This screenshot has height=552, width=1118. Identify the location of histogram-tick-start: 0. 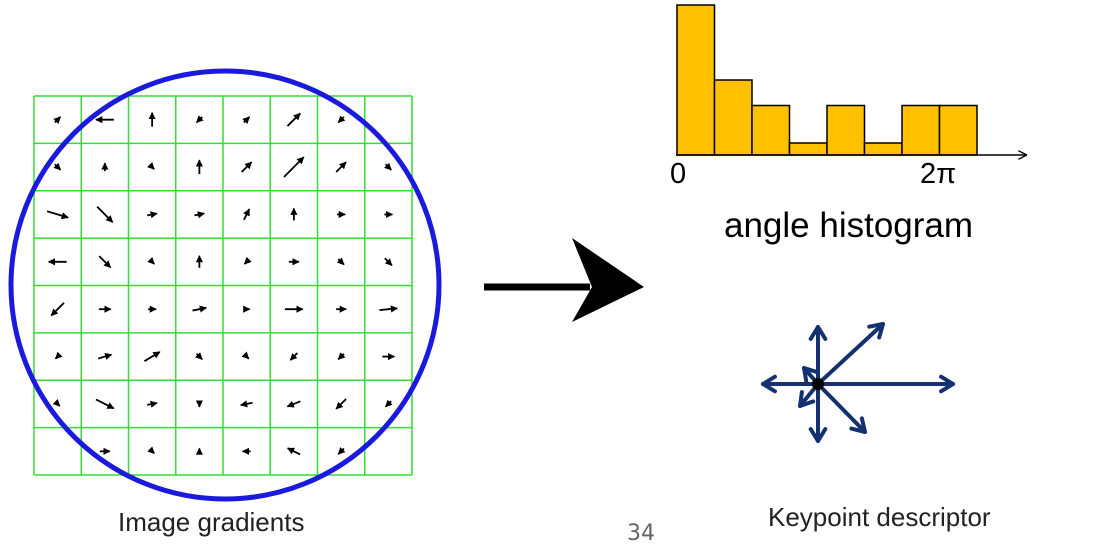
(678, 174).